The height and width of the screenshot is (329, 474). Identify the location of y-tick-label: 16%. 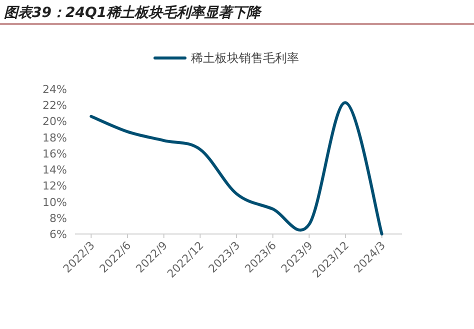
(54, 153).